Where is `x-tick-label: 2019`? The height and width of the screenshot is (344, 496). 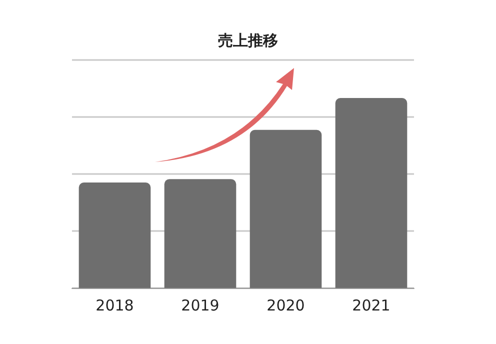 x-tick-label: 2019 is located at coordinates (200, 305).